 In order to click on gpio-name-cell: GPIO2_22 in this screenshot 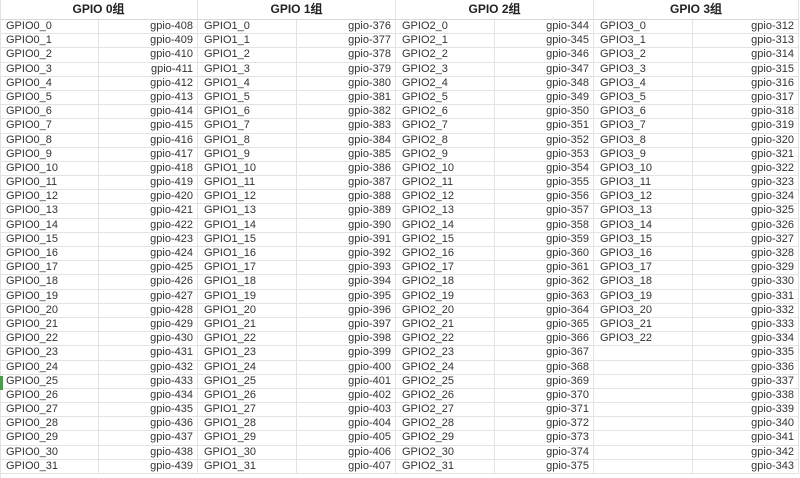, I will do `click(445, 339)`.